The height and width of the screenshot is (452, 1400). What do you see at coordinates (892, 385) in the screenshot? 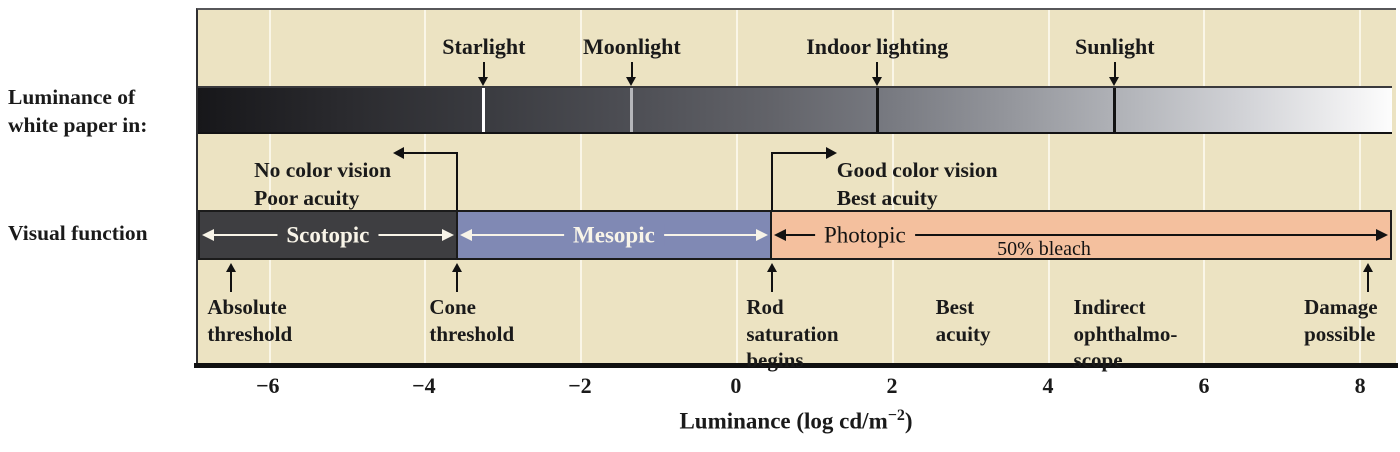
I see `tick-label: 2` at bounding box center [892, 385].